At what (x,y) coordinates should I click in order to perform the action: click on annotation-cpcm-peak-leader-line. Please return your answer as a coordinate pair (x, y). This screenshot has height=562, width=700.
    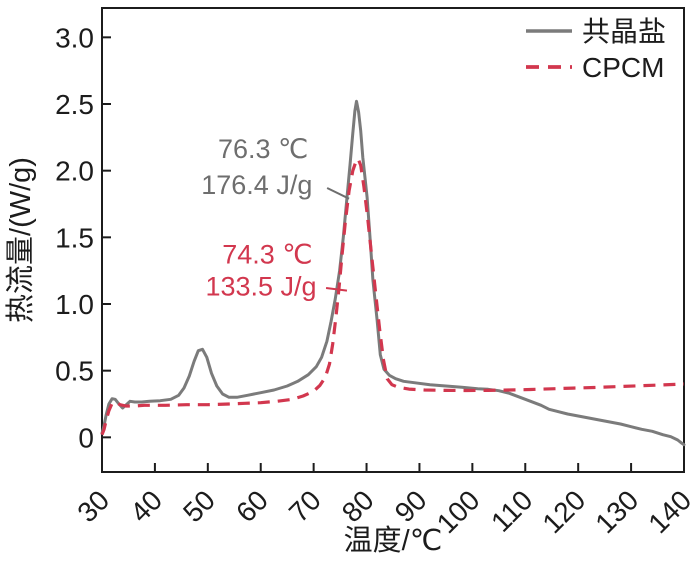
    Looking at the image, I should click on (336, 289).